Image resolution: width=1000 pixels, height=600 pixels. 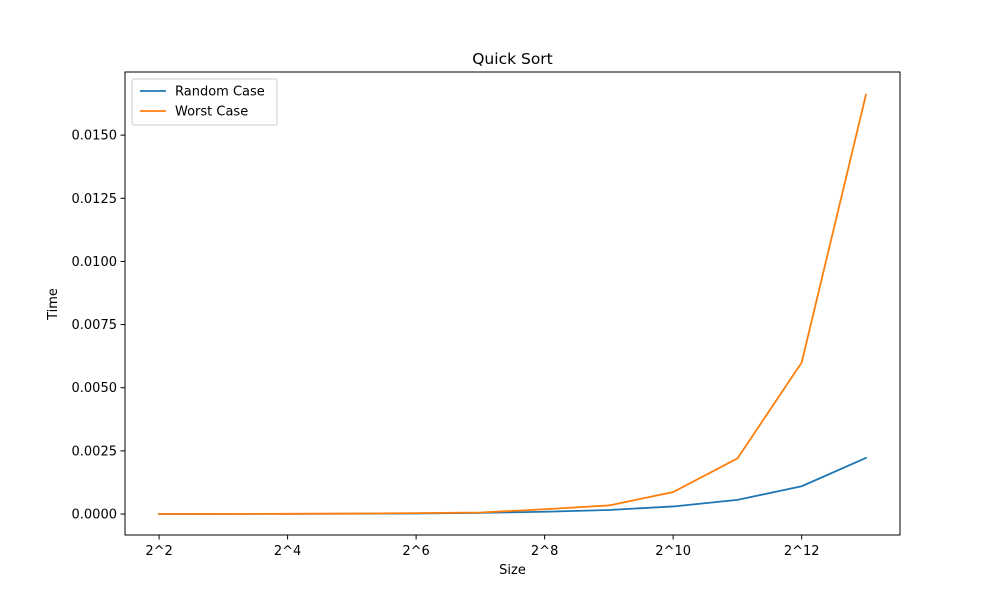 What do you see at coordinates (95, 262) in the screenshot?
I see `y-tick-label: 0.0100` at bounding box center [95, 262].